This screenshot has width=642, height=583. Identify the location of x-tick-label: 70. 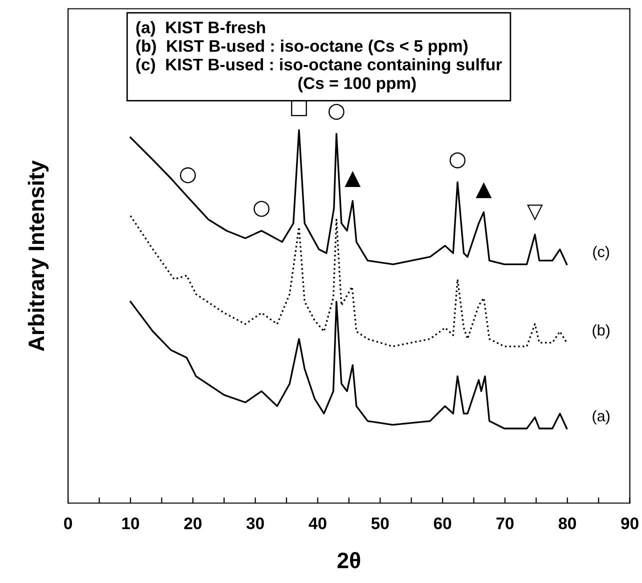
(505, 523).